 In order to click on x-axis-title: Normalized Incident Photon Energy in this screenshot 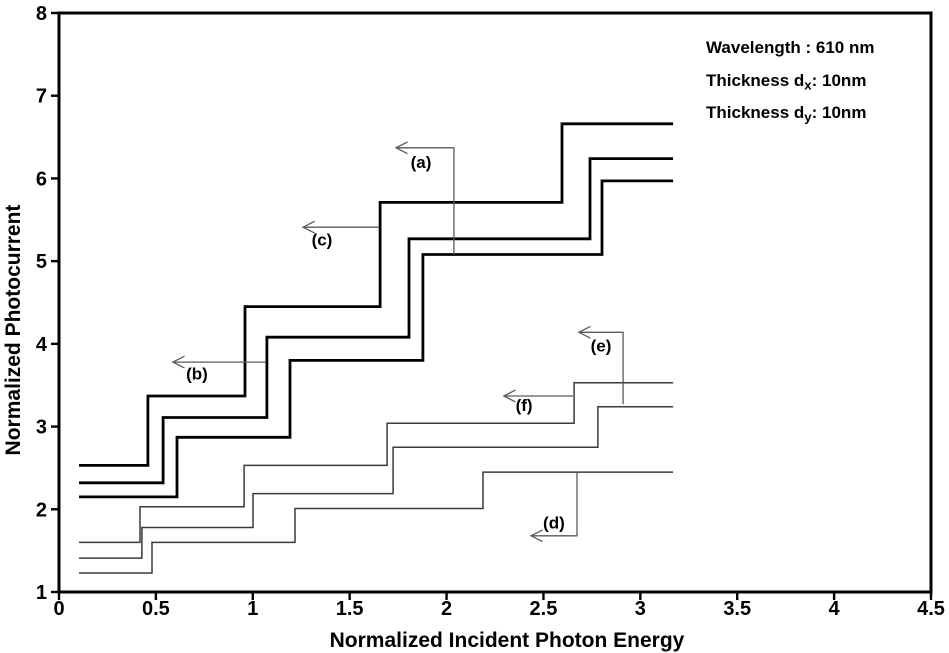, I will do `click(507, 640)`.